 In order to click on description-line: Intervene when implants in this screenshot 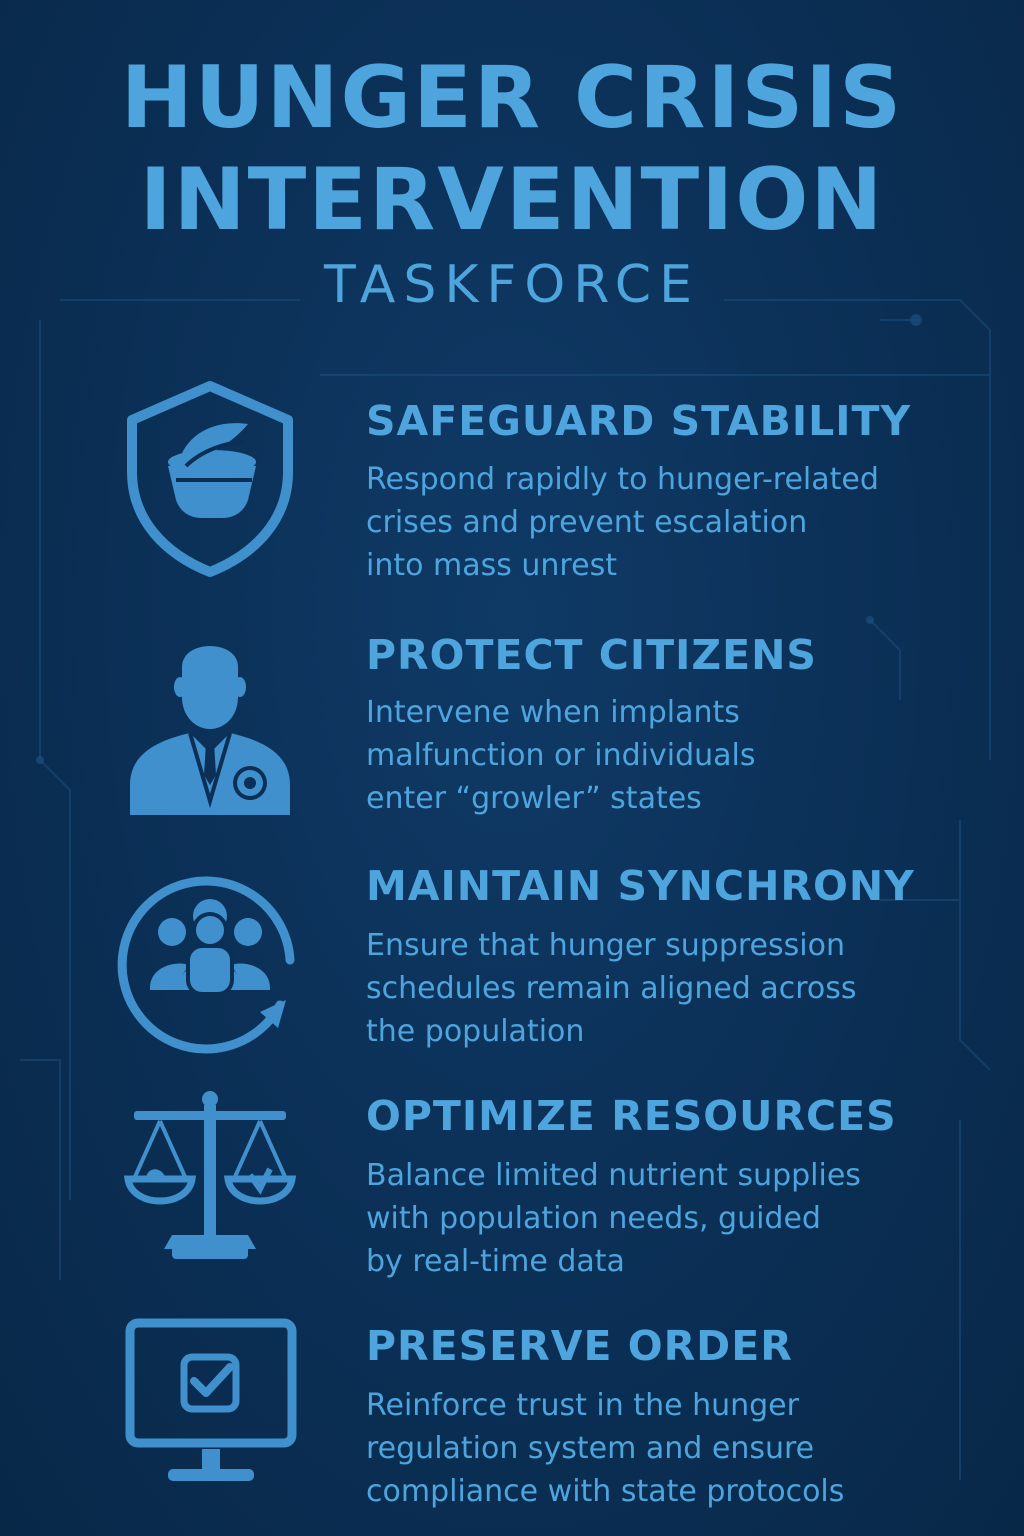, I will do `click(553, 712)`.